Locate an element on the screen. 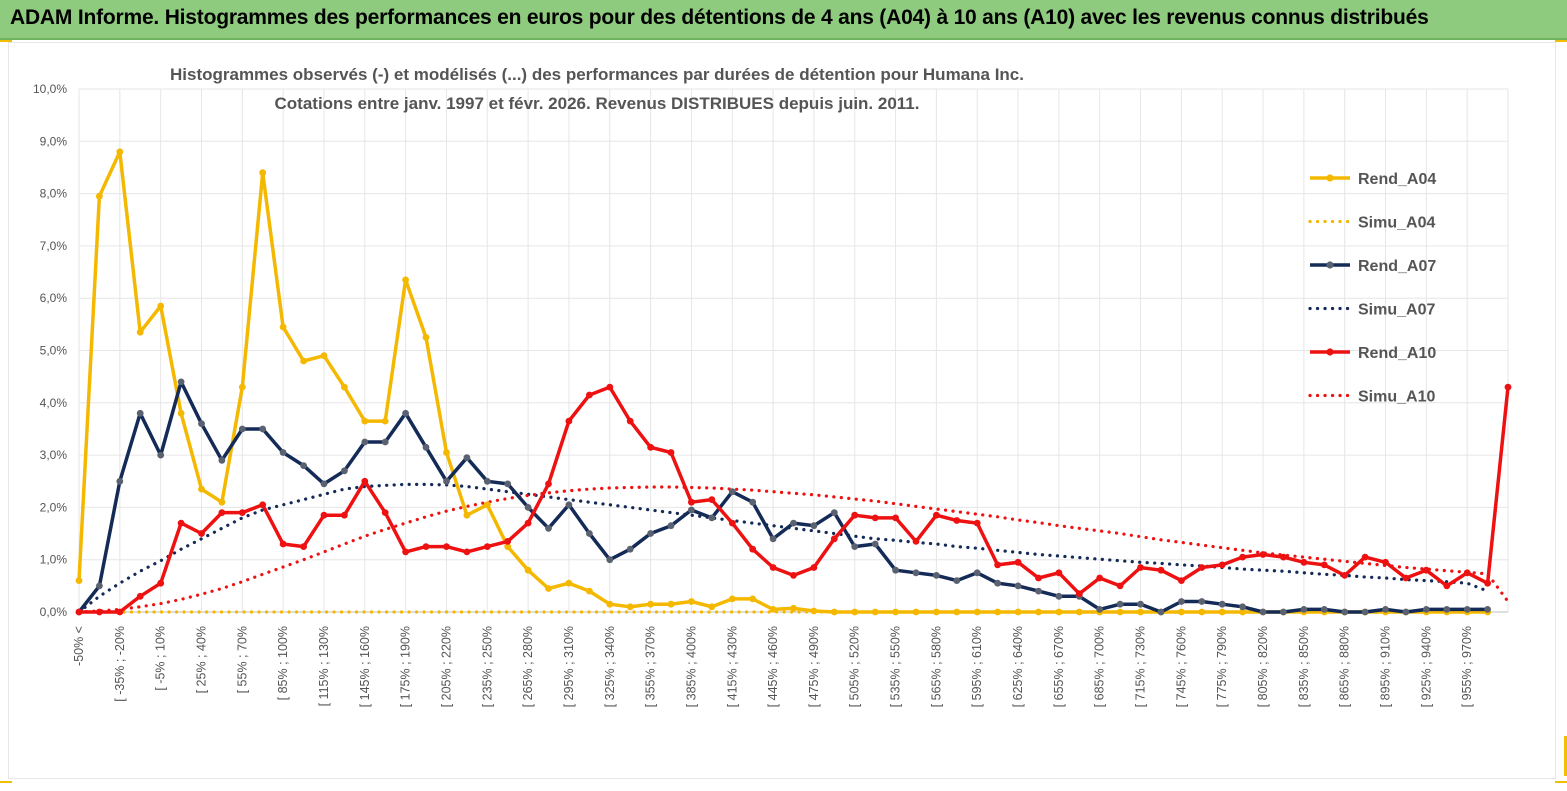  legend-label: Rend_A07 is located at coordinates (1397, 266).